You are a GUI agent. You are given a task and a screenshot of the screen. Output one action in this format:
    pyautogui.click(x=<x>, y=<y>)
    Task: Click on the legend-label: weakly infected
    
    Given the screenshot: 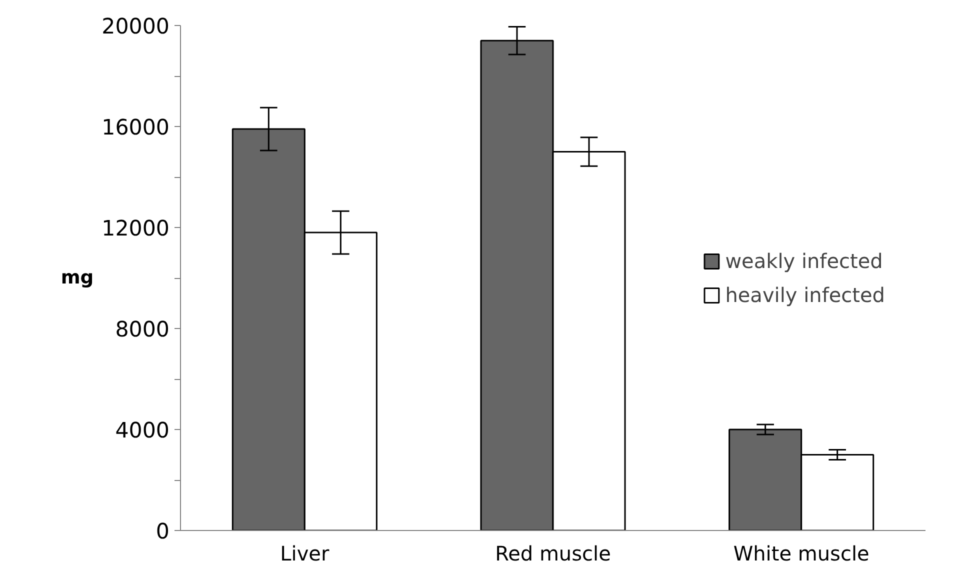 What is the action you would take?
    pyautogui.click(x=804, y=260)
    